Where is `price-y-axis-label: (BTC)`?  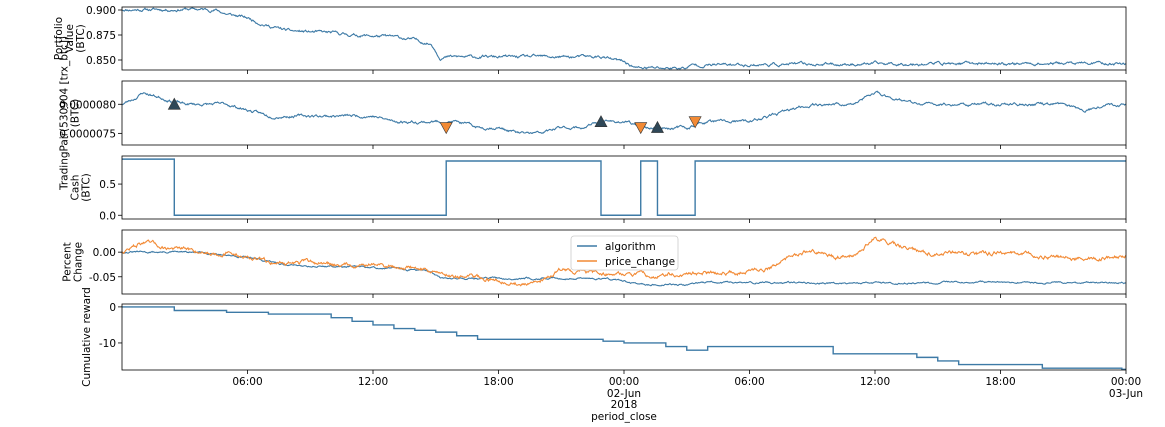 price-y-axis-label: (BTC) is located at coordinates (76, 113).